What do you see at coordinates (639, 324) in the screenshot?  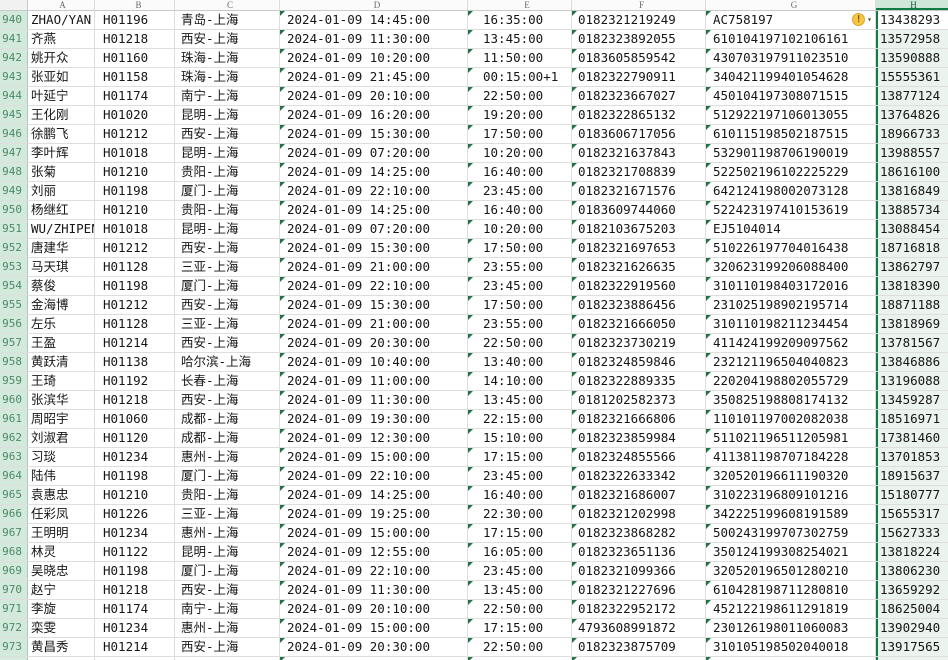 I see `cell-order: 0182321666050` at bounding box center [639, 324].